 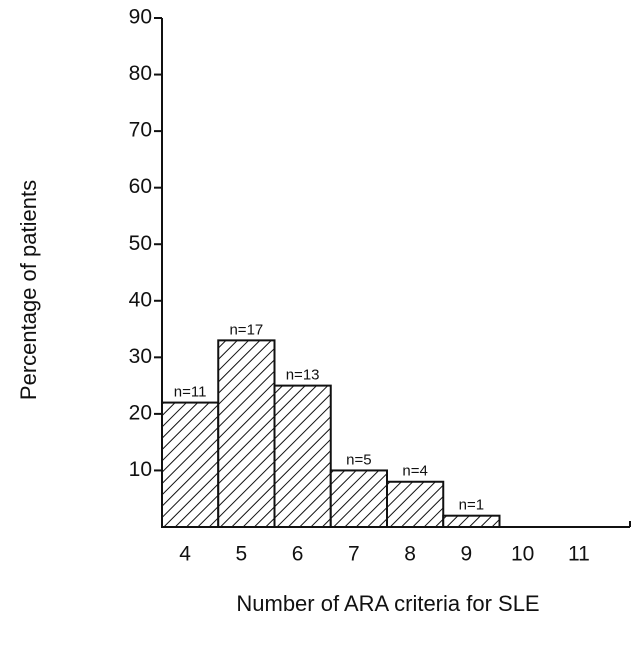 I want to click on x-tick-label: 4, so click(x=185, y=554).